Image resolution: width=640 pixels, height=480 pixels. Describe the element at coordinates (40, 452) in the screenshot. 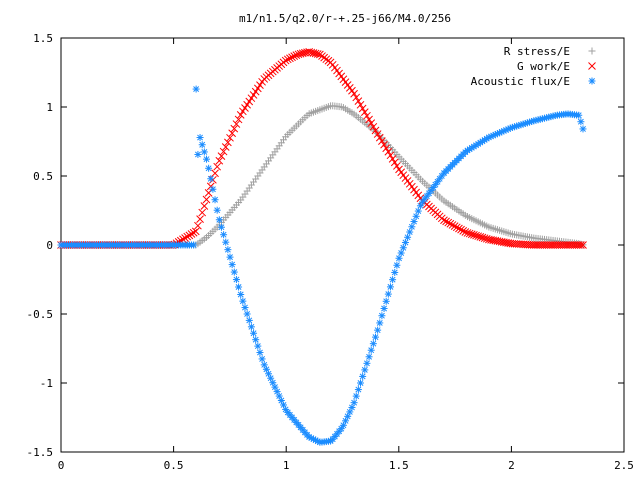

I see `y-tick-label: -1.5` at that location.